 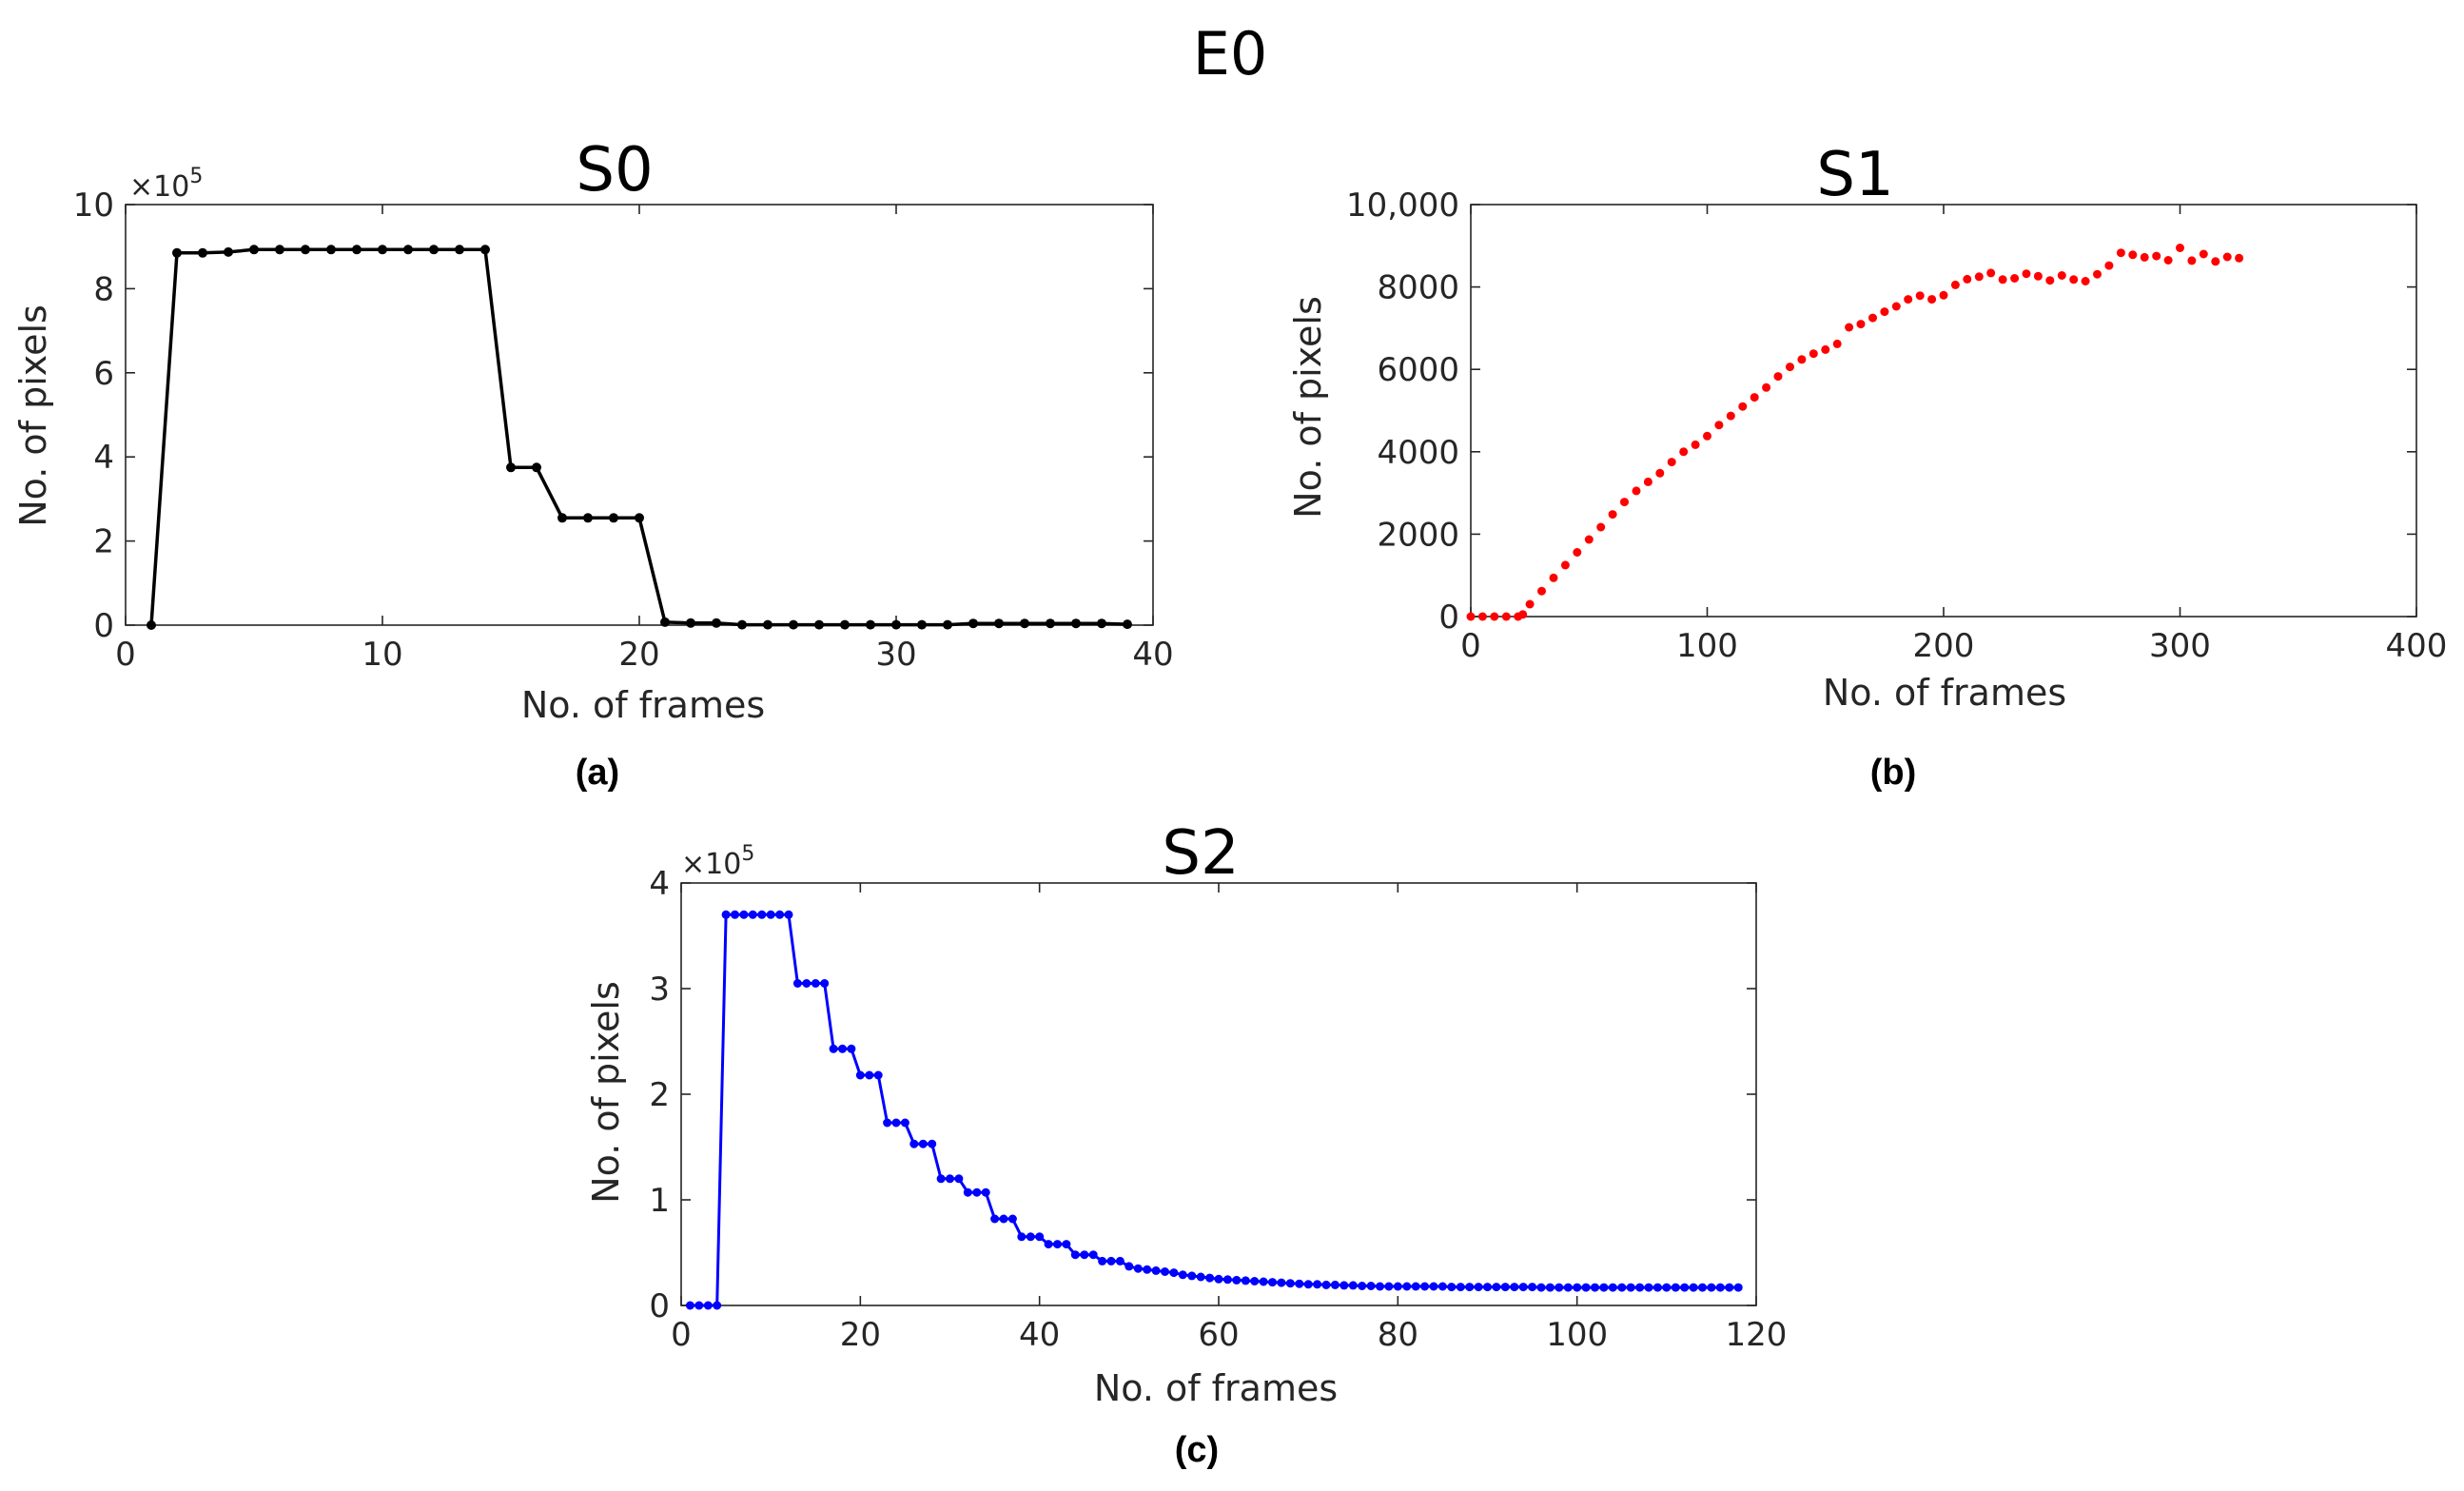 What do you see at coordinates (1218, 1094) in the screenshot?
I see `panel-c-axes-box` at bounding box center [1218, 1094].